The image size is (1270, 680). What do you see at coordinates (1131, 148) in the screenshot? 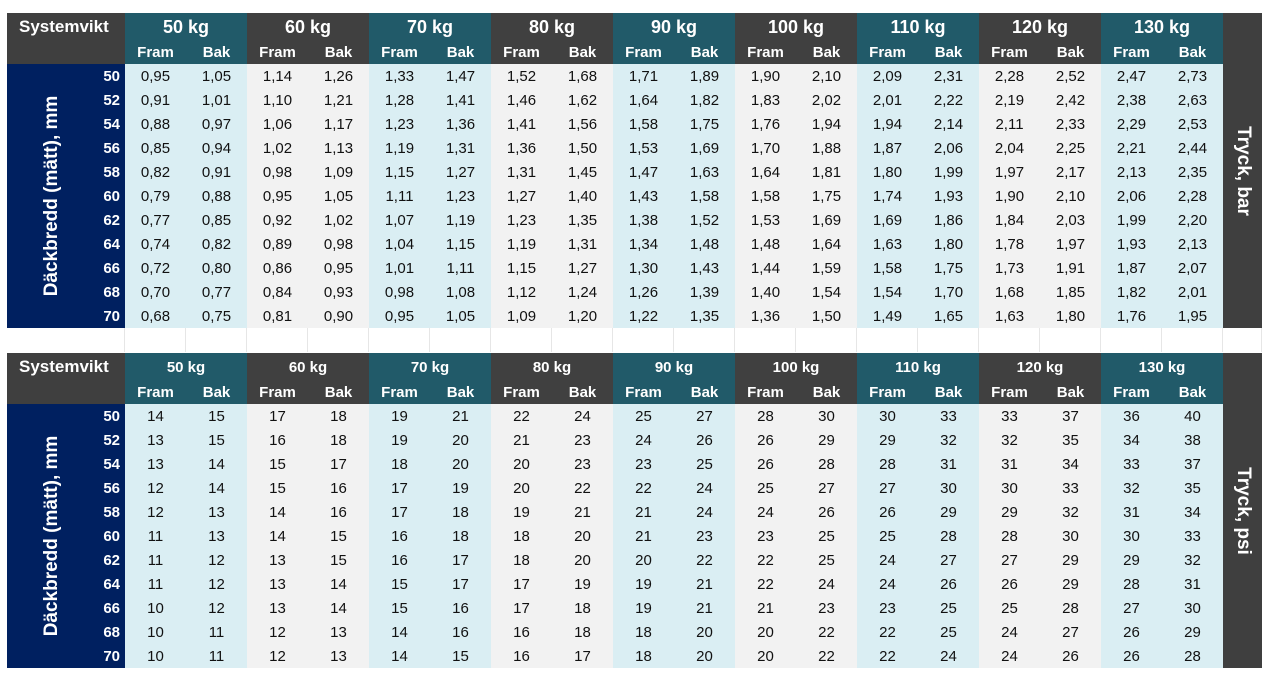
I see `pressure-value-cell: 2,21` at bounding box center [1131, 148].